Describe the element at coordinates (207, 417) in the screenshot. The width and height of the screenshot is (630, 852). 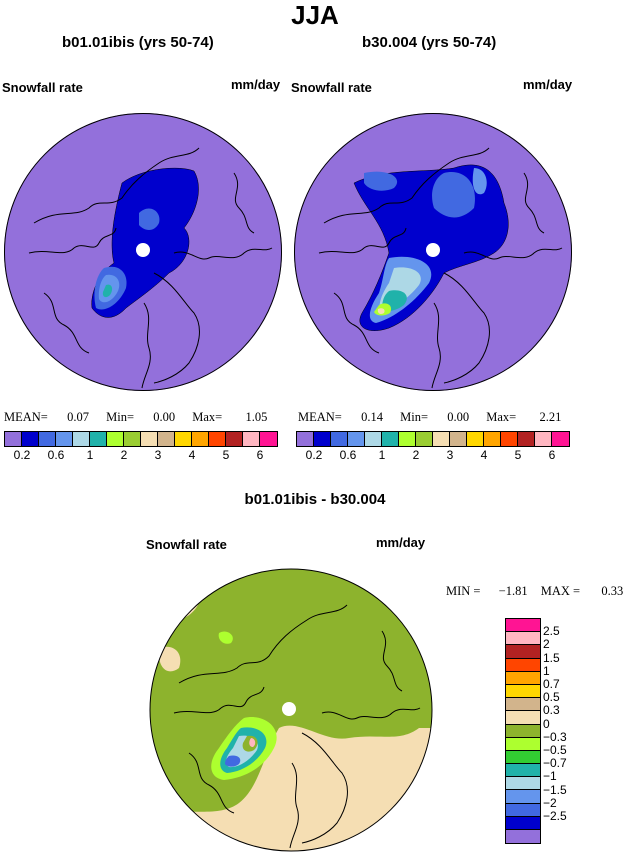
I see `panel-1-max-label: Max=` at that location.